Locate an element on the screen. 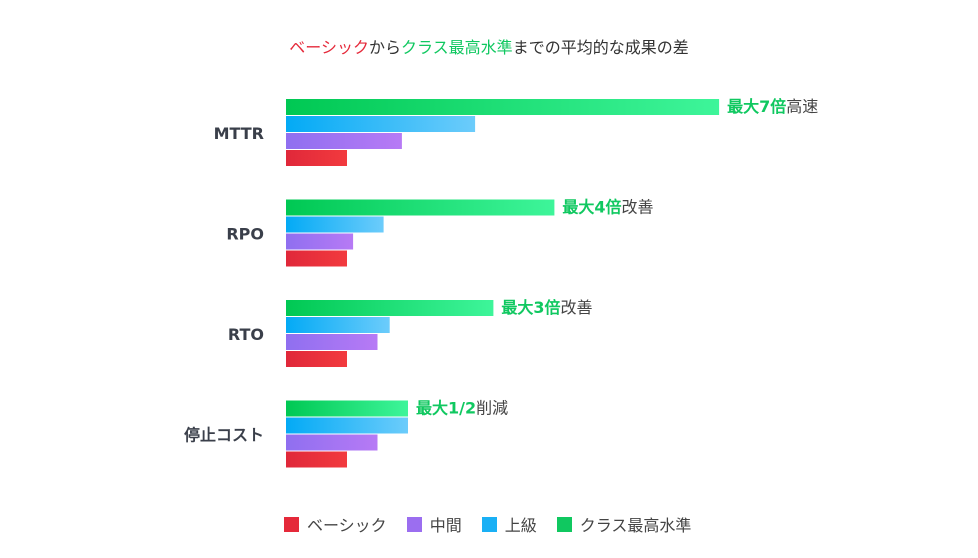  title-basic: ベーシック is located at coordinates (329, 47).